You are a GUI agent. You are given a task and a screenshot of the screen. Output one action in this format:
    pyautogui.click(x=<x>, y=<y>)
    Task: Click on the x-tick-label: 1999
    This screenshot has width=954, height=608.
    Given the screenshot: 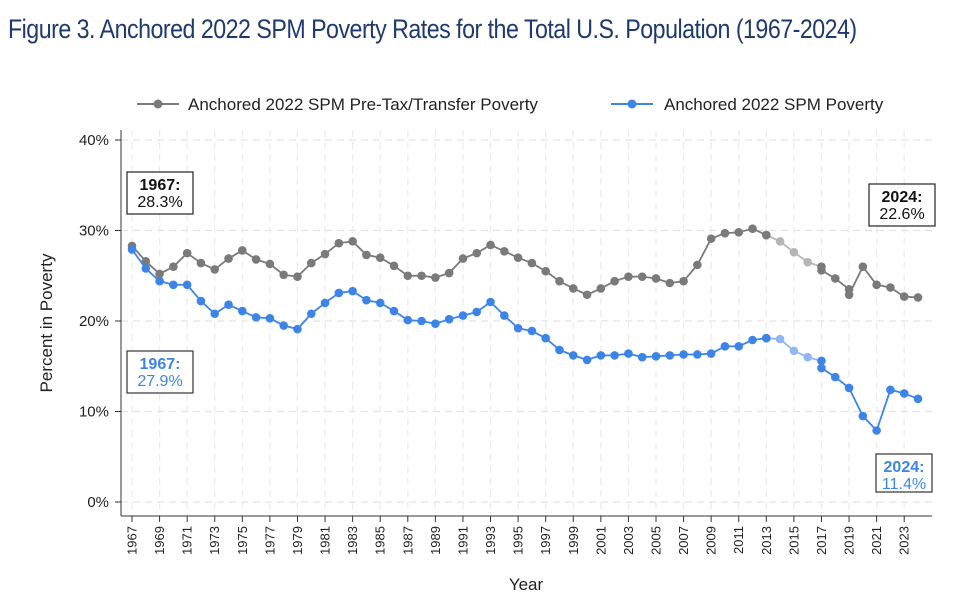 What is the action you would take?
    pyautogui.click(x=573, y=540)
    